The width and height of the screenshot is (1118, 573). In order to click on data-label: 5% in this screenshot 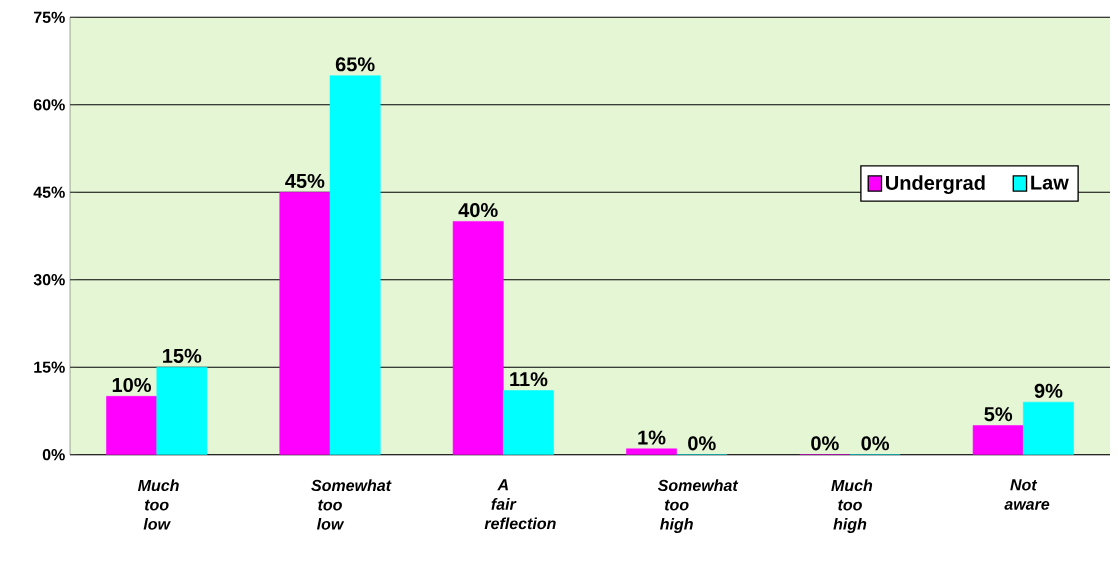, I will do `click(998, 414)`.